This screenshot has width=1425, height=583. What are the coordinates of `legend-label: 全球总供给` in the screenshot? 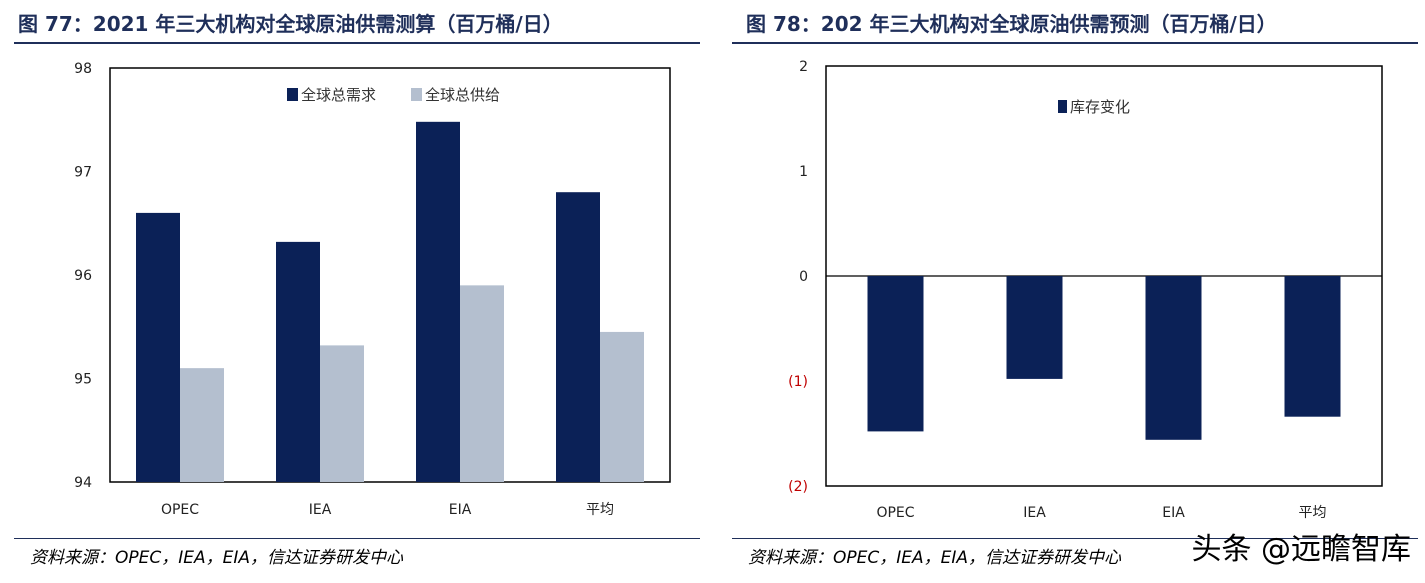 It's located at (462, 95).